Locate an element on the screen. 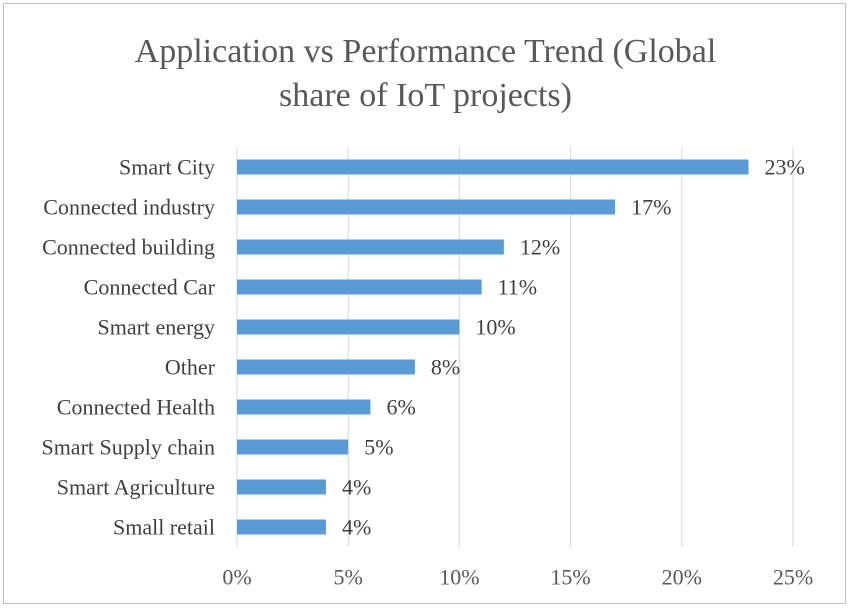 The width and height of the screenshot is (851, 609). data-label-2: 12% is located at coordinates (540, 247).